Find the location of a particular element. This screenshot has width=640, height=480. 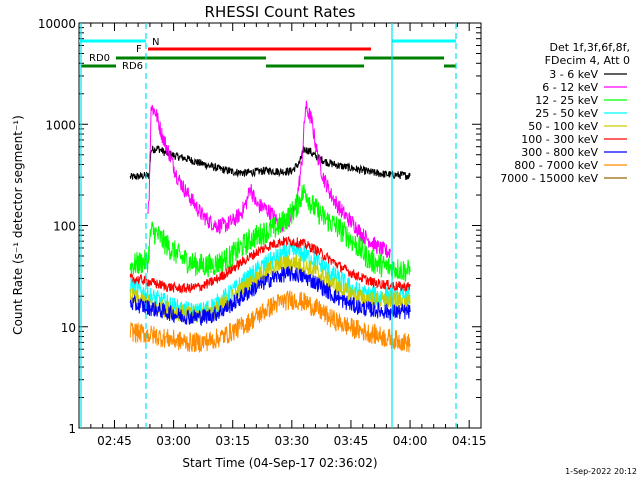

y-tick-label: 100 is located at coordinates (64, 227).